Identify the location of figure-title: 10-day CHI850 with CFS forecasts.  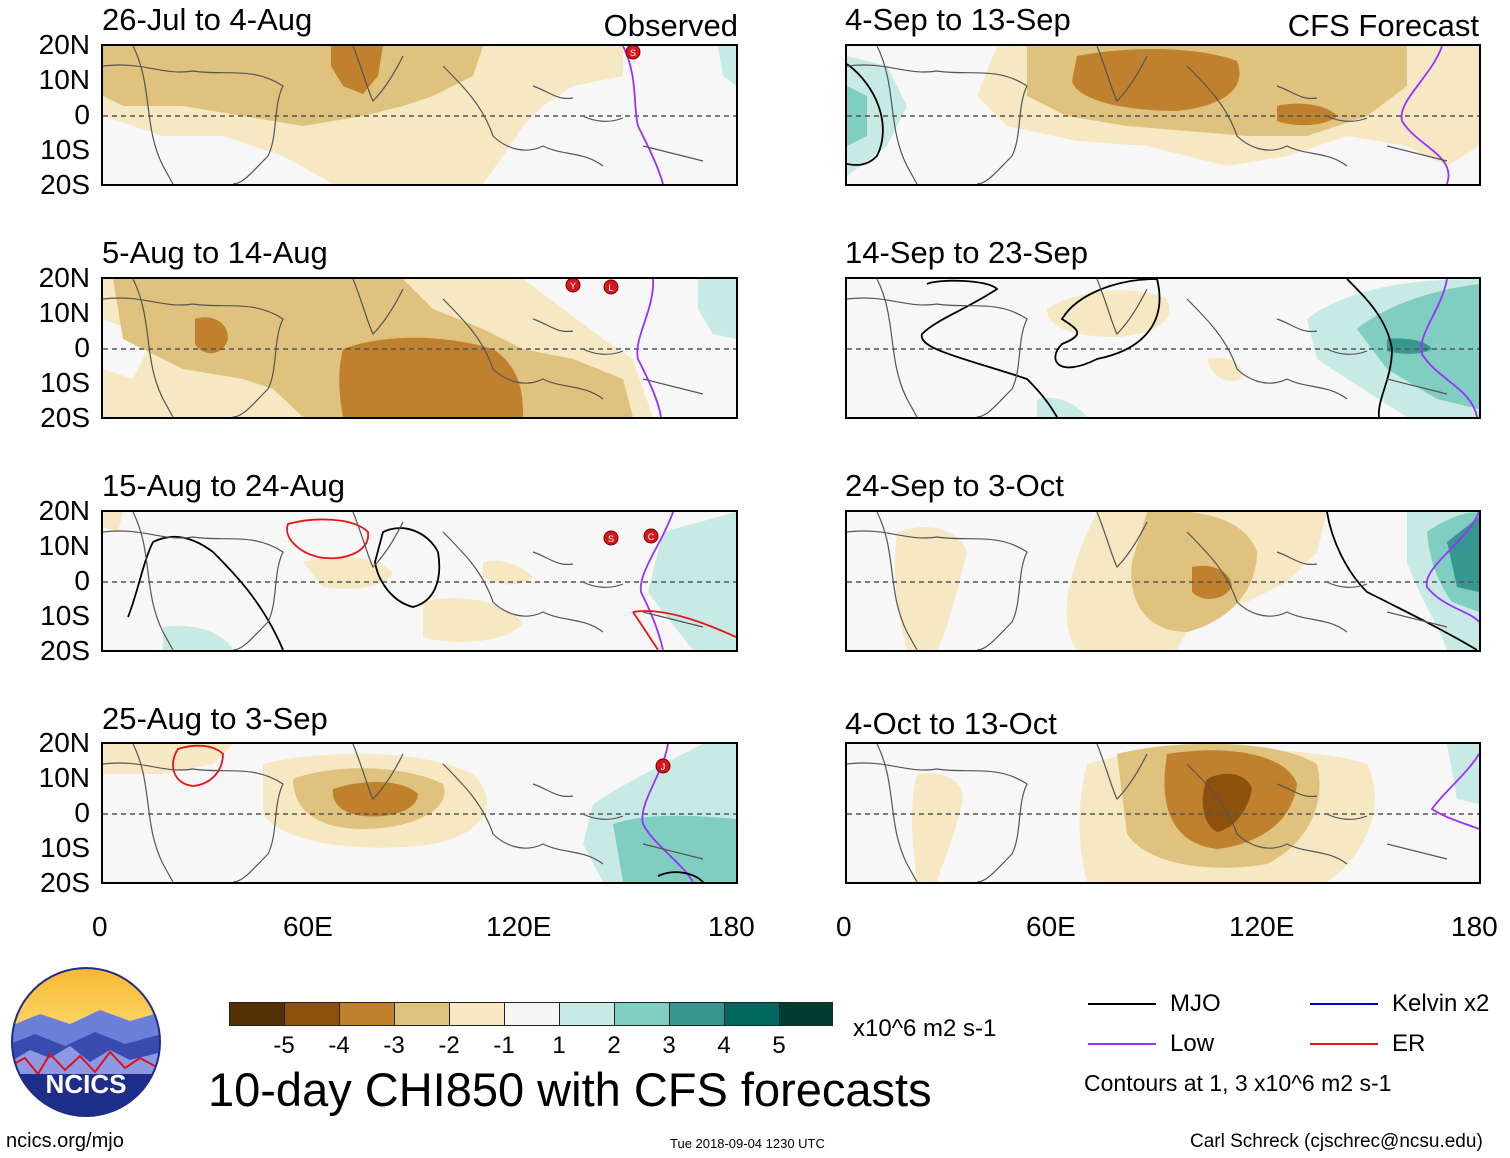
(570, 1089).